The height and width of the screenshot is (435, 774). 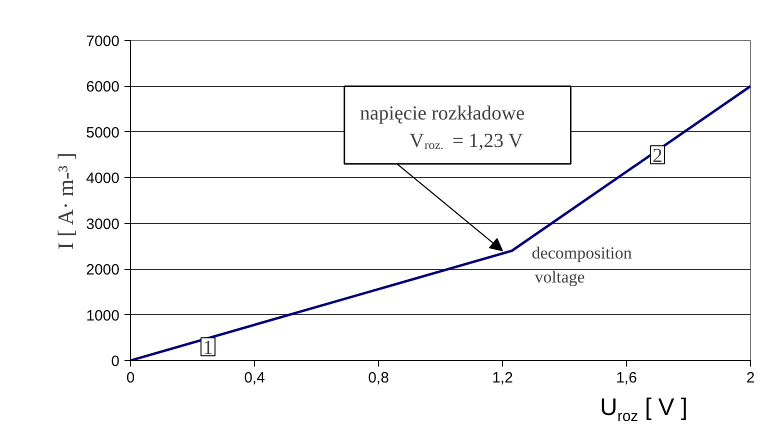 I want to click on y-tick-label: 5000, so click(x=103, y=133).